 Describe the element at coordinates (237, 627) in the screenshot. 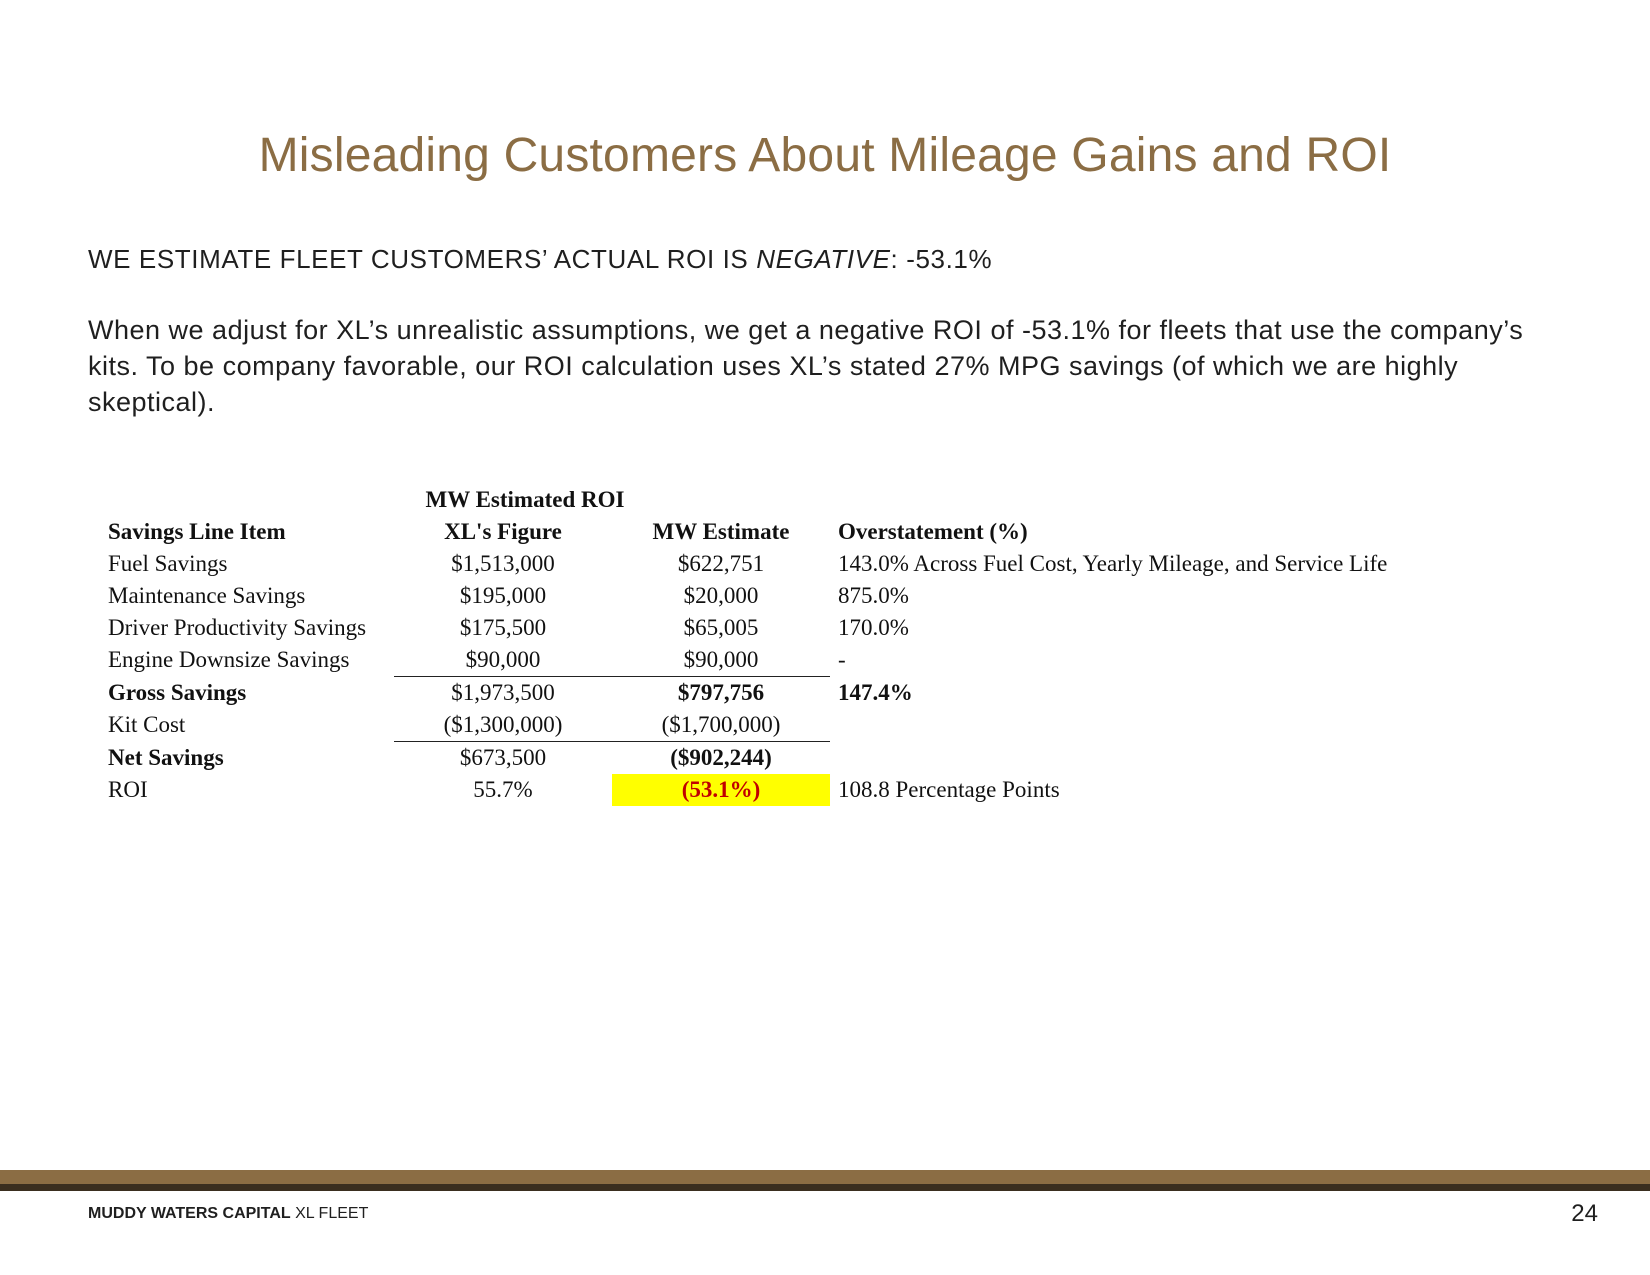

I see `row-label: Driver Productivity Savings` at that location.